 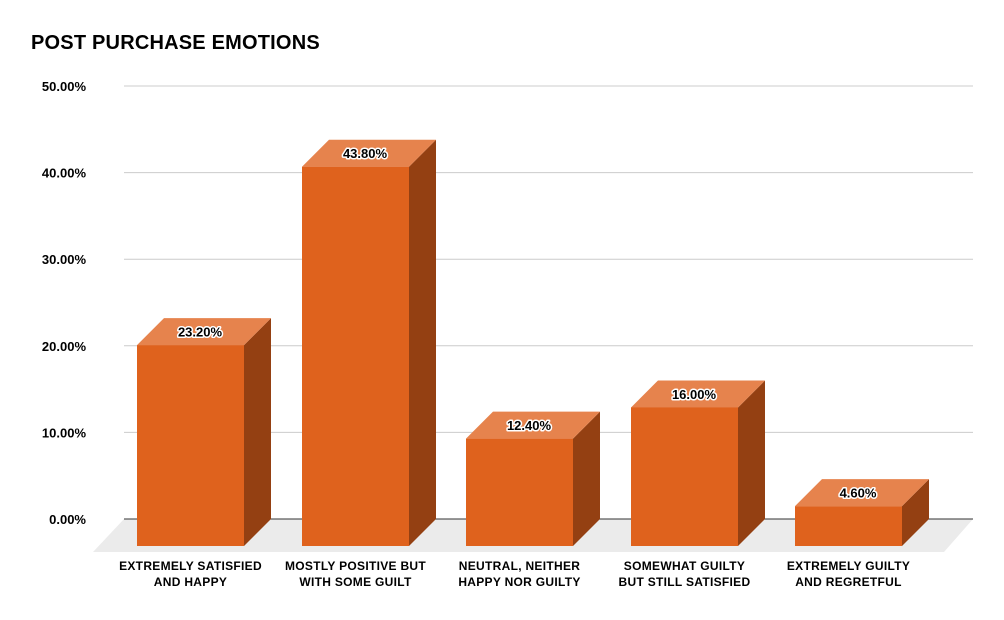 I want to click on y-tick-label: 30.00%, so click(x=64, y=259).